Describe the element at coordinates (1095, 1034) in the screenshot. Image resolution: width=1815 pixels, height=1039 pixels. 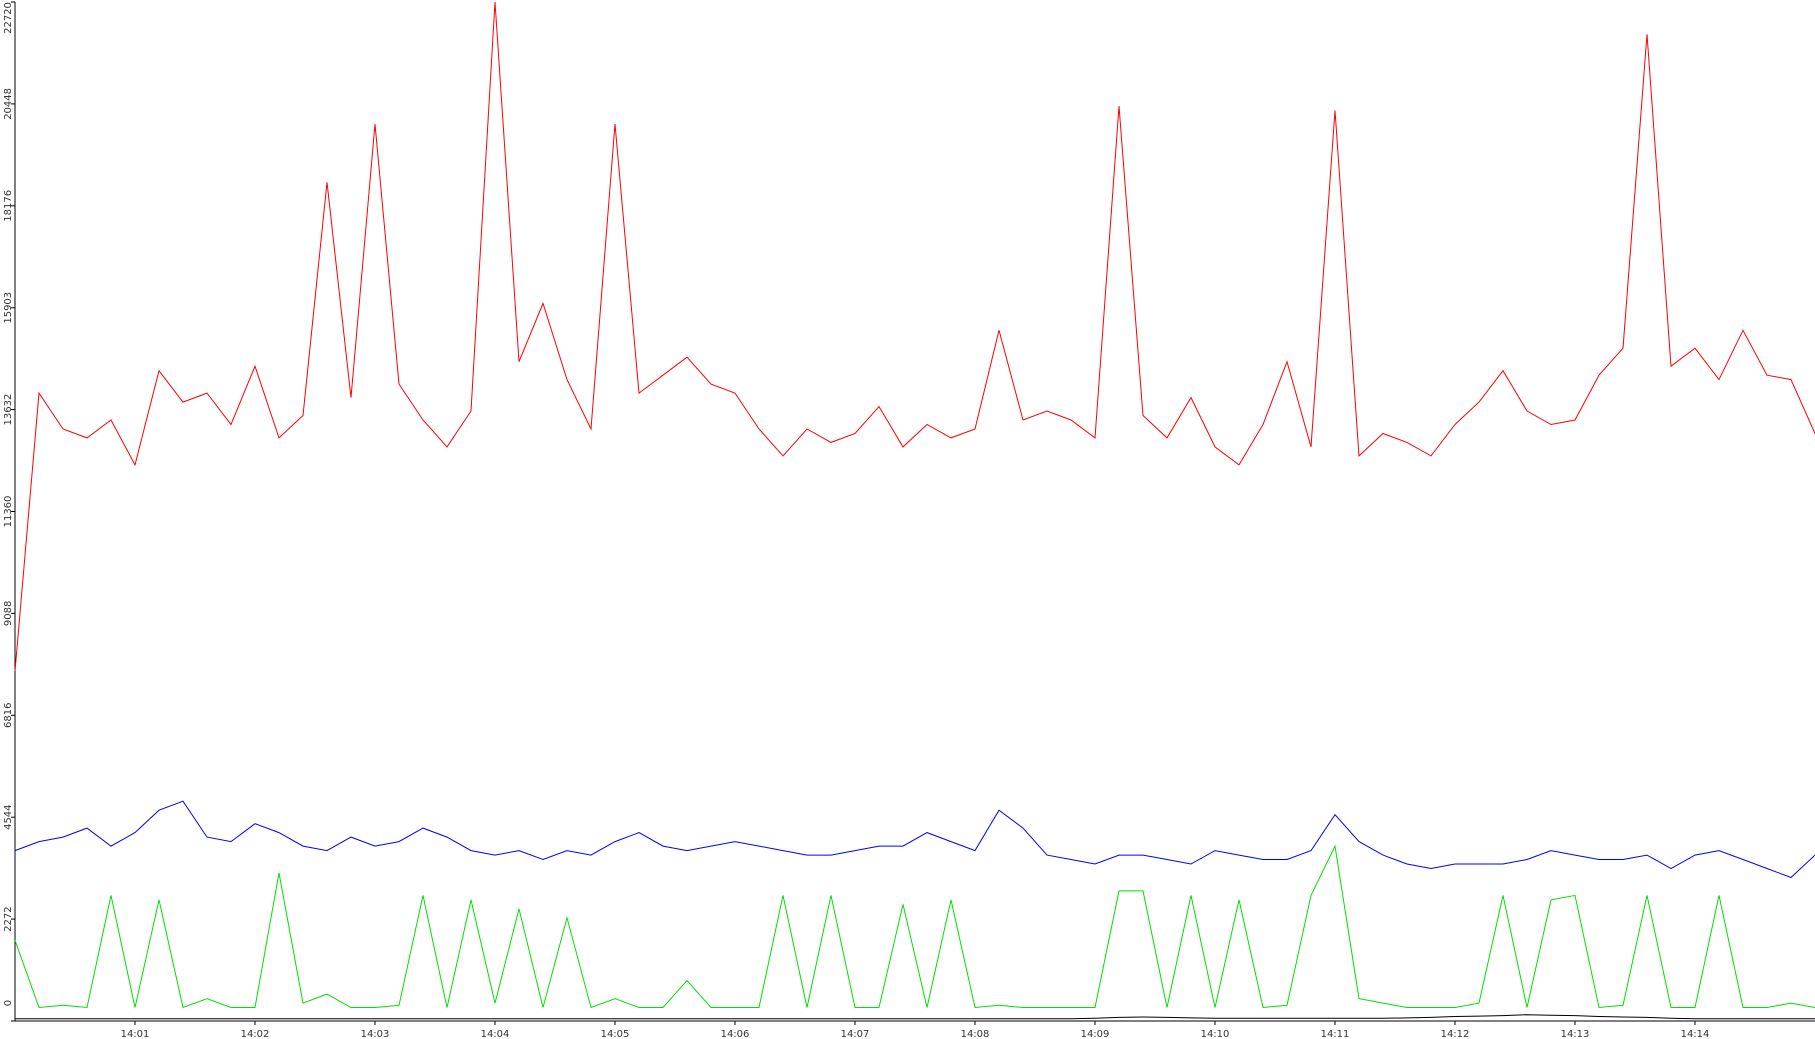
I see `x-tick-label: 14:09` at that location.